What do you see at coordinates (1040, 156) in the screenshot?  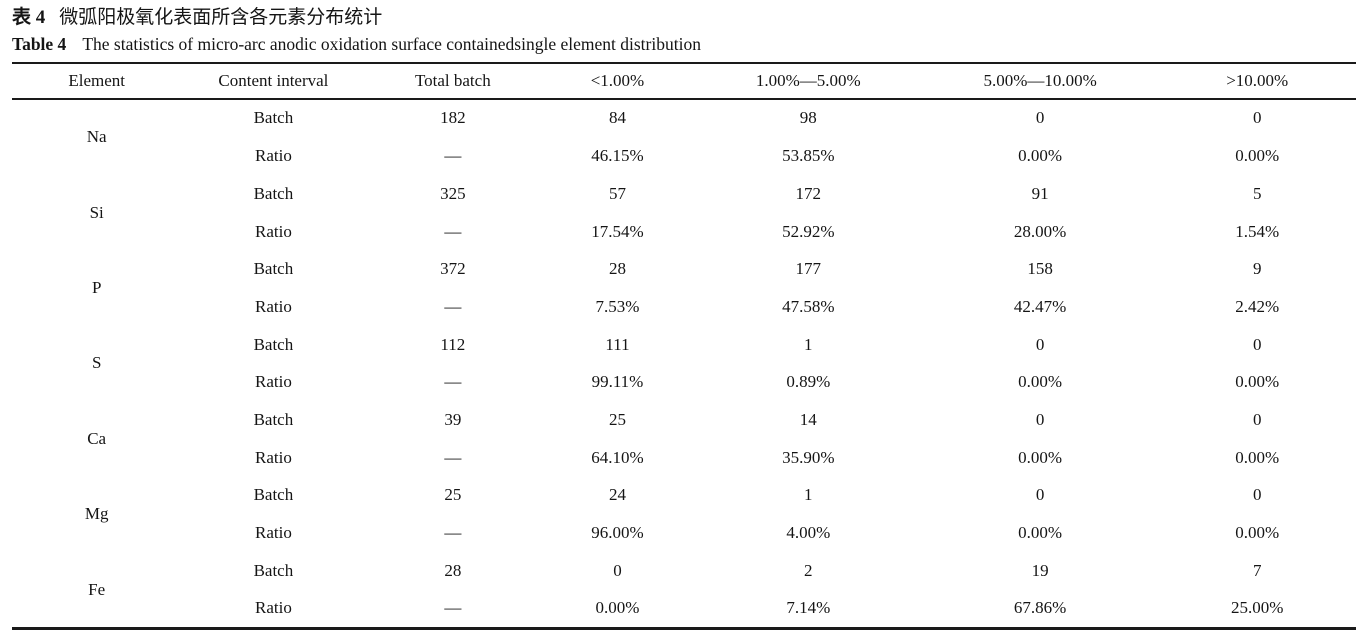 I see `ratio-value-na-col4: 0.00%` at bounding box center [1040, 156].